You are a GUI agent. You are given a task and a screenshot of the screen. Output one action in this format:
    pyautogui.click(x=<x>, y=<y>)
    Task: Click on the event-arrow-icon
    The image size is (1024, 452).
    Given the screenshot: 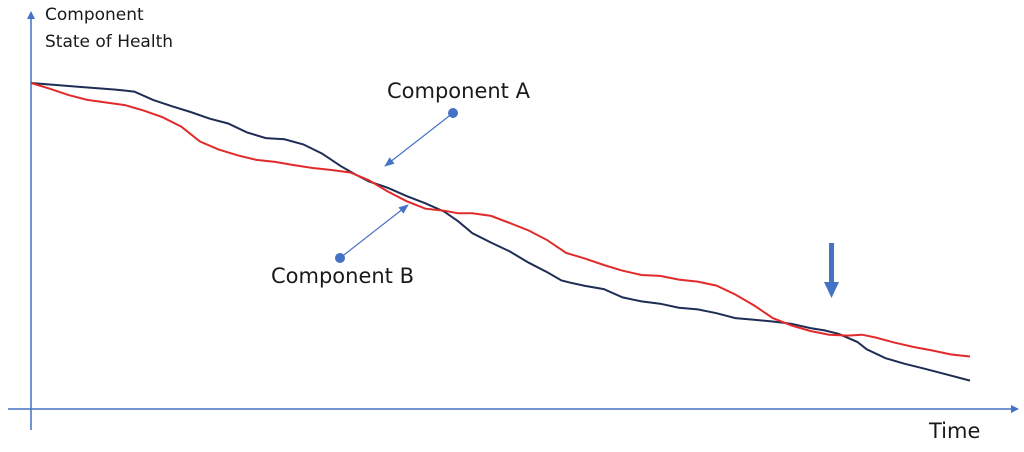 What is the action you would take?
    pyautogui.click(x=831, y=270)
    